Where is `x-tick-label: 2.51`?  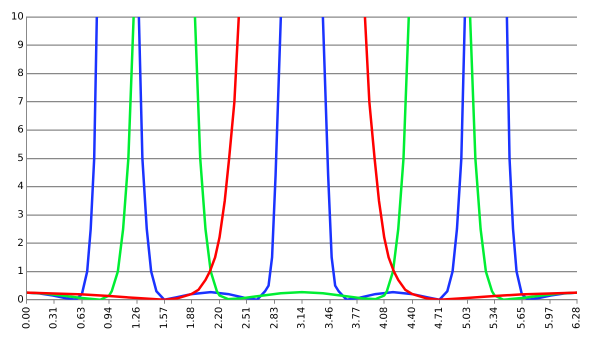 x-tick-label: 2.51 is located at coordinates (246, 317).